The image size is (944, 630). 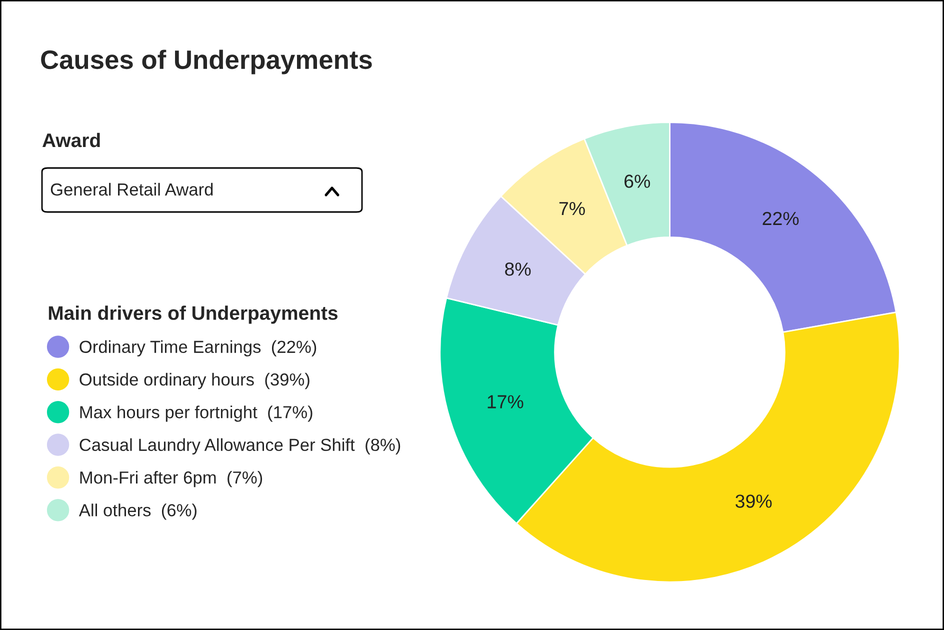 What do you see at coordinates (137, 512) in the screenshot?
I see `legend-label: All others (6%)` at bounding box center [137, 512].